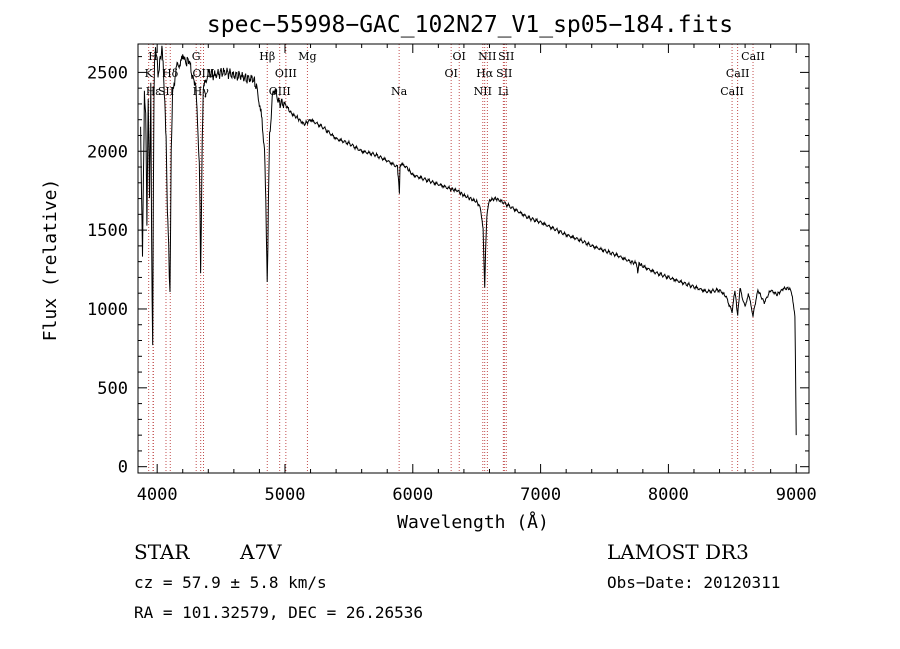  I want to click on y-axis-label: Flux (relative), so click(50, 260).